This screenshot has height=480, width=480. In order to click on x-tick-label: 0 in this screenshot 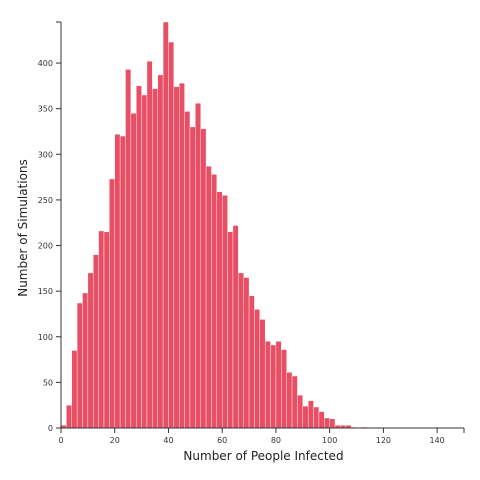, I will do `click(60, 440)`.